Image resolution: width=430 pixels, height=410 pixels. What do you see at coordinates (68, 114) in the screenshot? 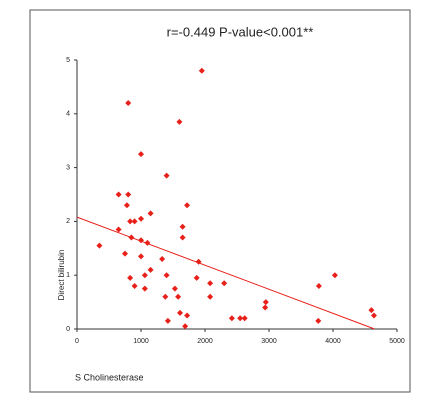
I see `y-tick-label: 4` at bounding box center [68, 114].